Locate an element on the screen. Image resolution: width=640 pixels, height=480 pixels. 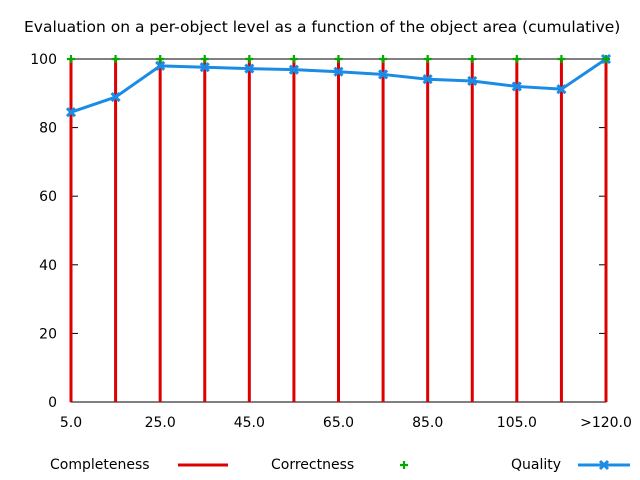
legend: Completeness Correctness Quality is located at coordinates (340, 465).